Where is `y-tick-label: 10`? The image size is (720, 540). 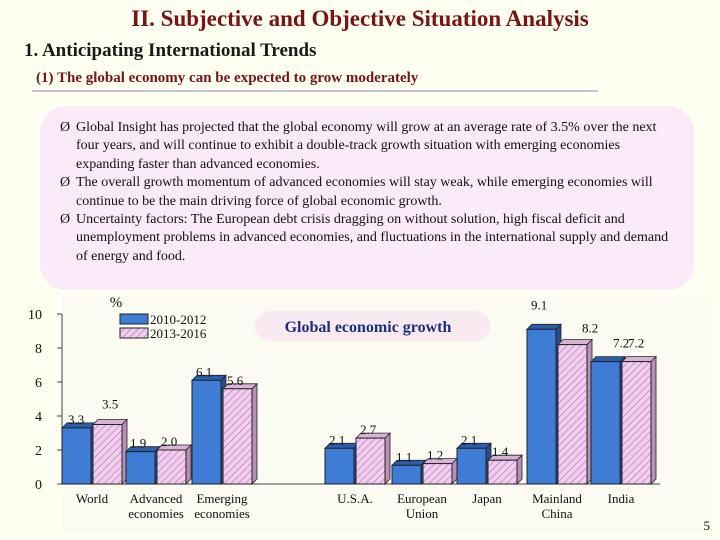 y-tick-label: 10 is located at coordinates (35, 315).